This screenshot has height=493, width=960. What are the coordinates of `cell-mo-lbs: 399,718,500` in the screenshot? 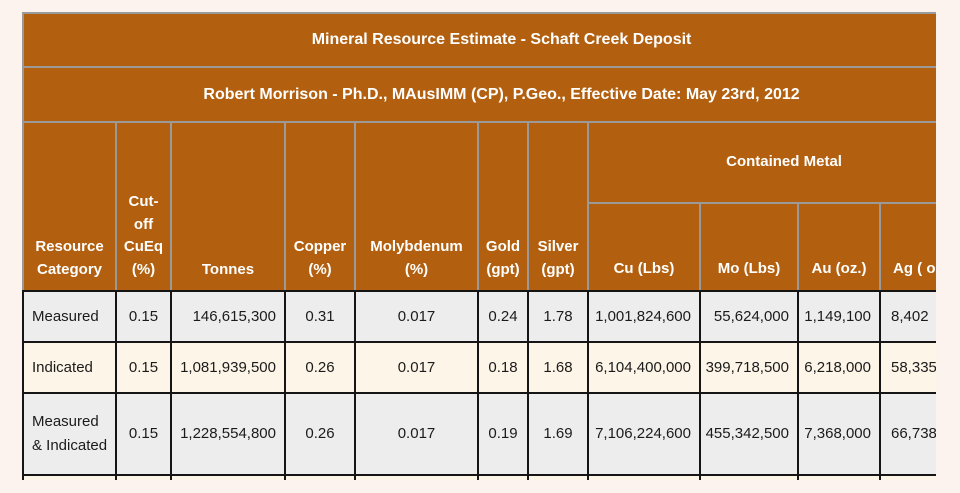 It's located at (749, 367).